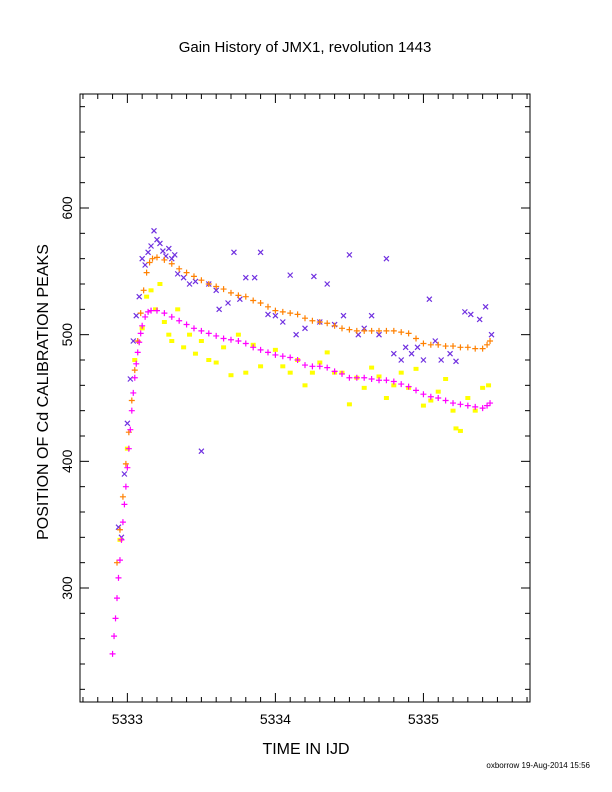 The width and height of the screenshot is (612, 792). Describe the element at coordinates (67, 461) in the screenshot. I see `y-tick-label: 400` at that location.